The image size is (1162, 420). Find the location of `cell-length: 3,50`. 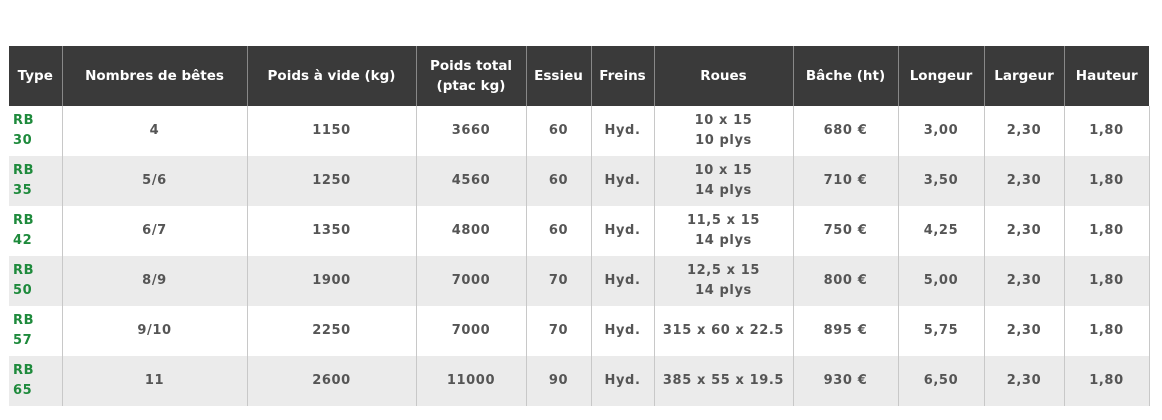

cell-length: 3,50 is located at coordinates (940, 181).